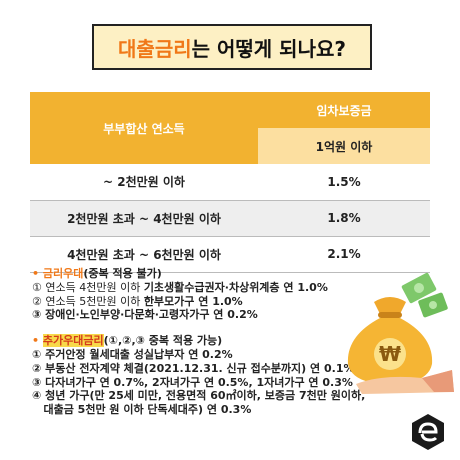 Image resolution: width=460 pixels, height=460 pixels. I want to click on rate-cell: 2.1%, so click(344, 254).